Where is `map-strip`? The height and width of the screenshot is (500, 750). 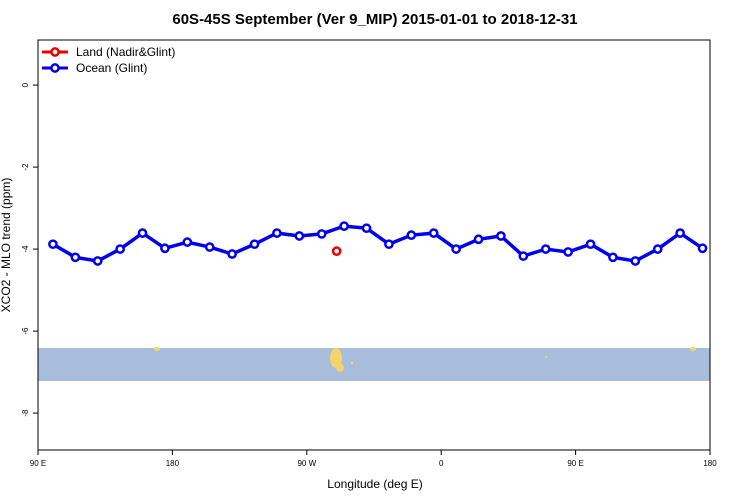 map-strip is located at coordinates (374, 364).